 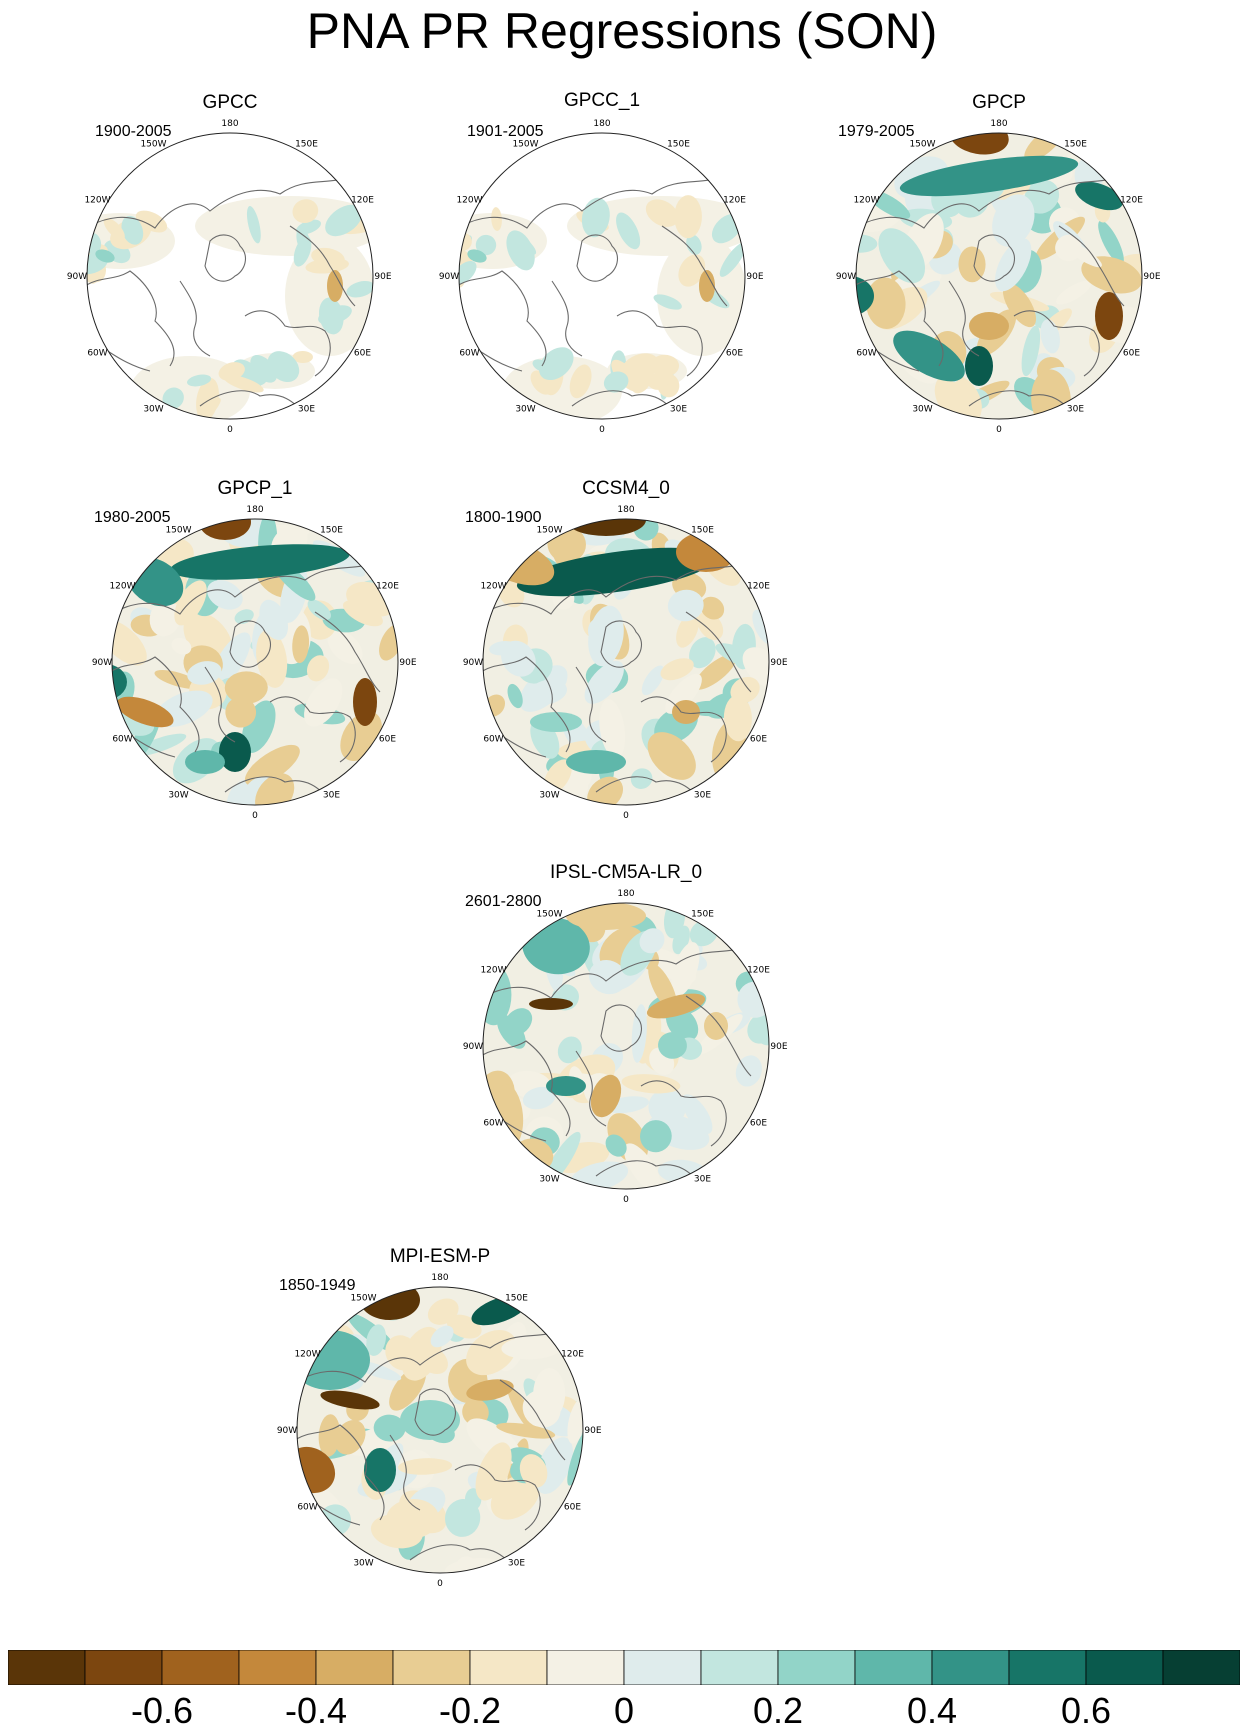 I want to click on coastlines, so click(x=990, y=296).